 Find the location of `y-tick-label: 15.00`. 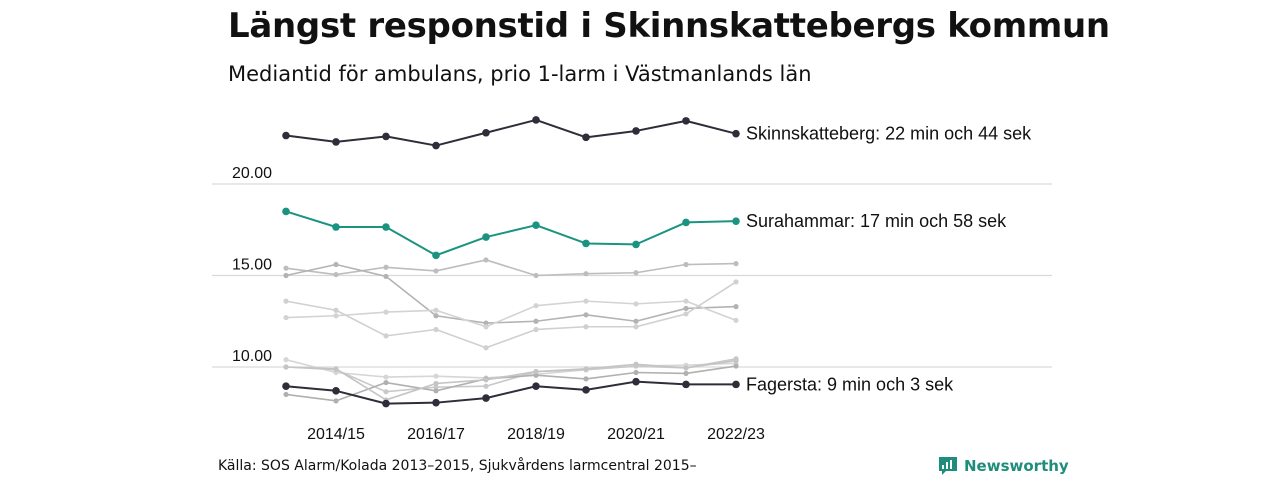

y-tick-label: 15.00 is located at coordinates (252, 265).